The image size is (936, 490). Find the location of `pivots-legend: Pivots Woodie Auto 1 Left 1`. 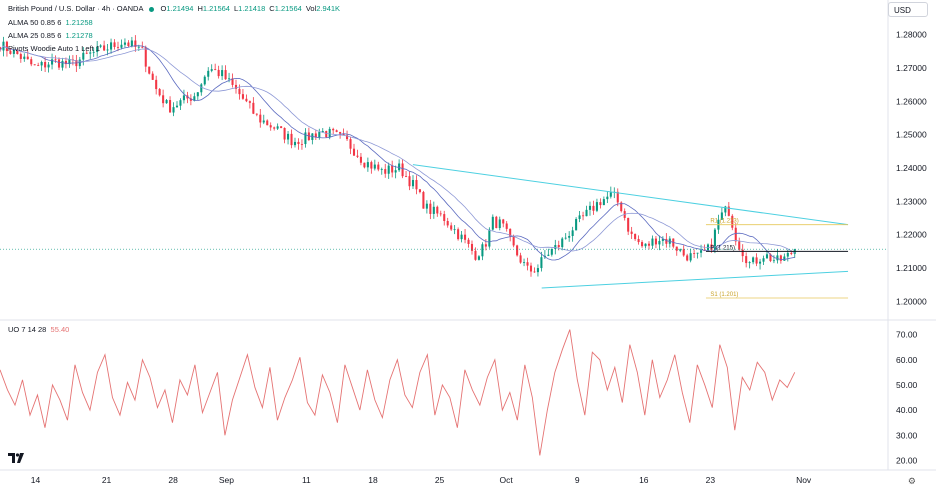

pivots-legend: Pivots Woodie Auto 1 Left 1 is located at coordinates (54, 48).